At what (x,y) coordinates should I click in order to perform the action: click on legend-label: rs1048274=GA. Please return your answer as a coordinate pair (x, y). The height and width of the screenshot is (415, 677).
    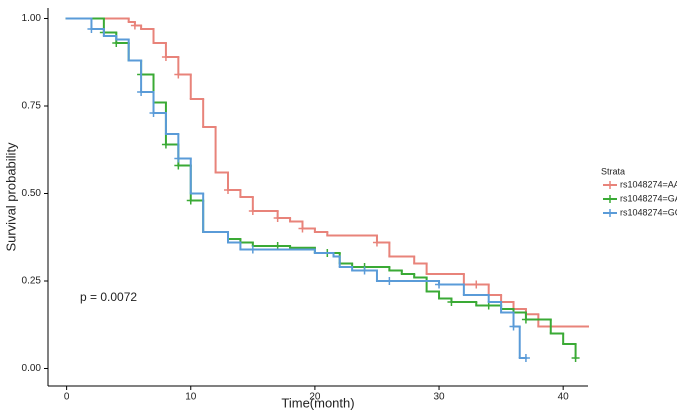
    Looking at the image, I should click on (648, 198).